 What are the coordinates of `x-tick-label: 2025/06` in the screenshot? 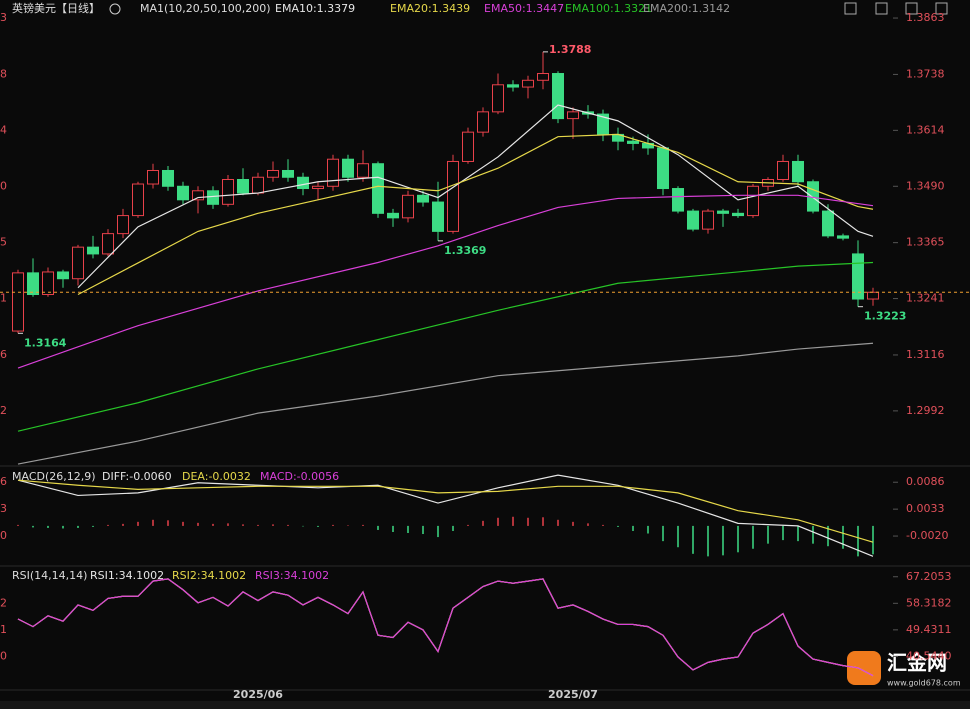 It's located at (258, 694).